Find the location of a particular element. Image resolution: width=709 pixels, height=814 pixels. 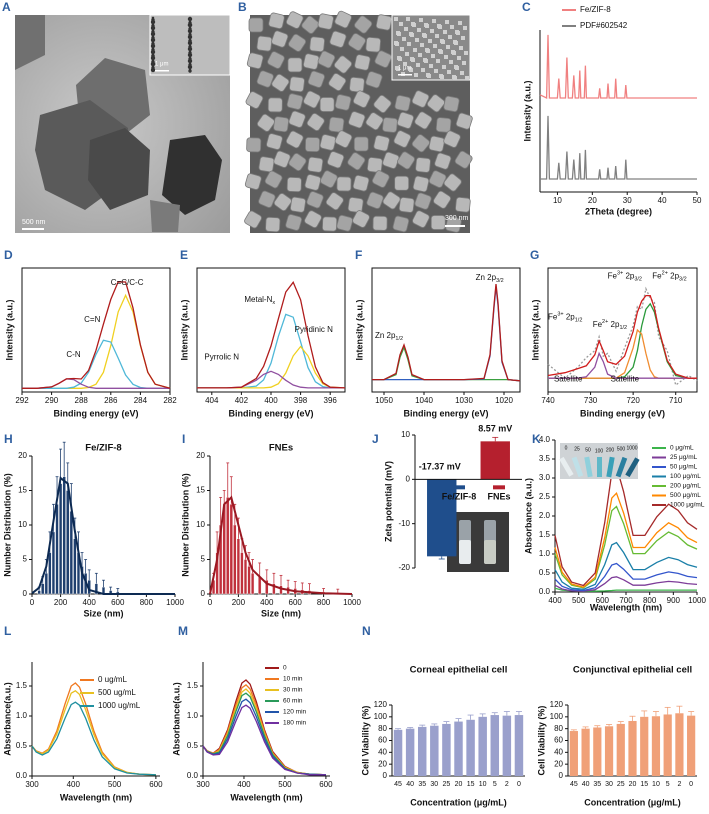

y-tick-label: 4.0 is located at coordinates (545, 439).